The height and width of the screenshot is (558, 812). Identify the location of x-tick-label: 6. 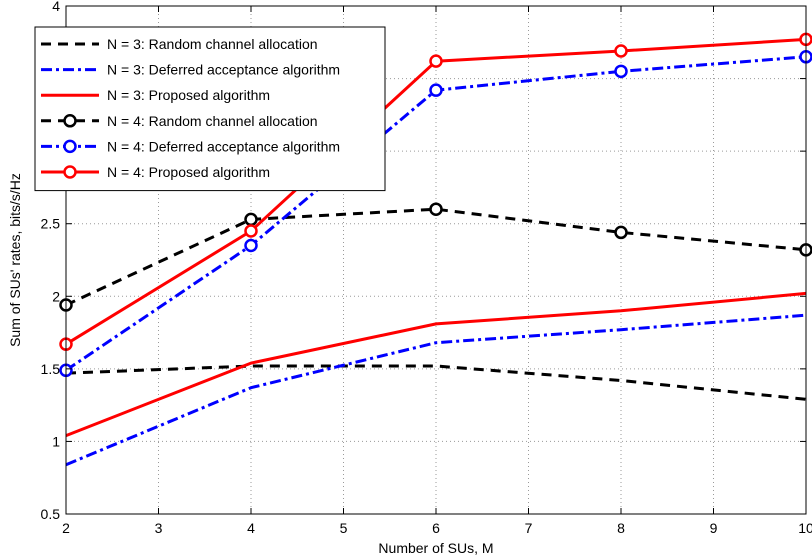
(436, 528).